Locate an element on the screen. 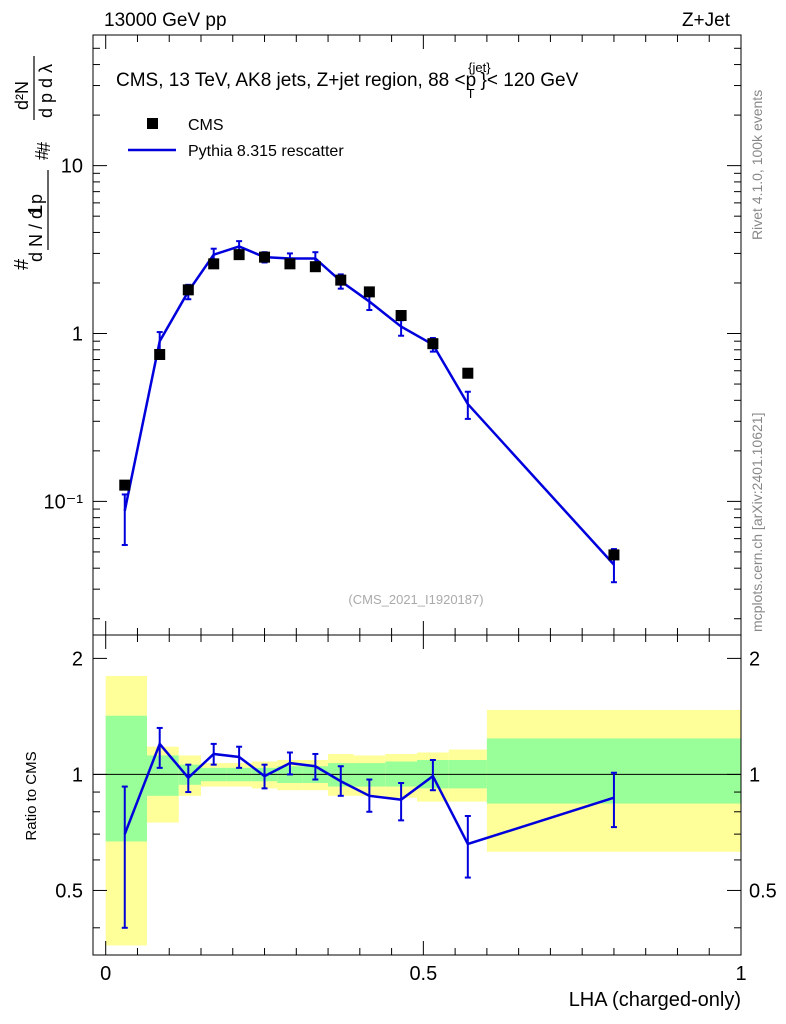 This screenshot has width=786, height=1024. x-axis-label: LHA (charged-only) is located at coordinates (655, 1000).